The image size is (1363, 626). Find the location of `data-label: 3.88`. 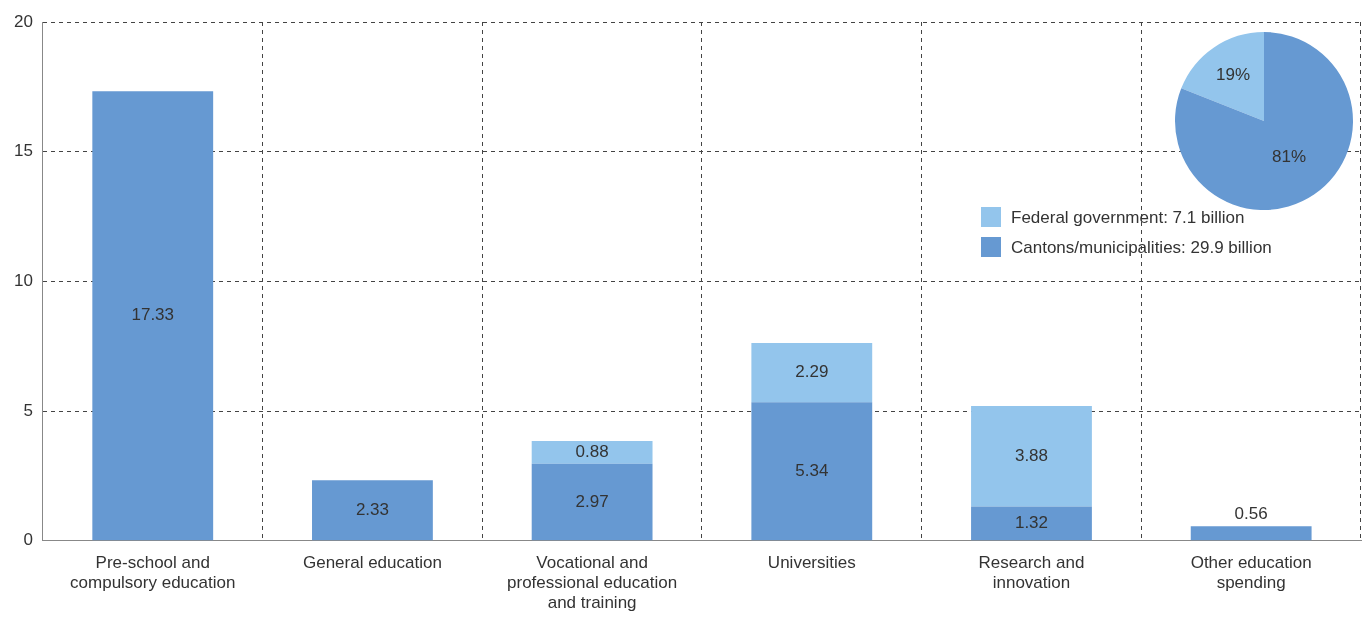

data-label: 3.88 is located at coordinates (1031, 455).